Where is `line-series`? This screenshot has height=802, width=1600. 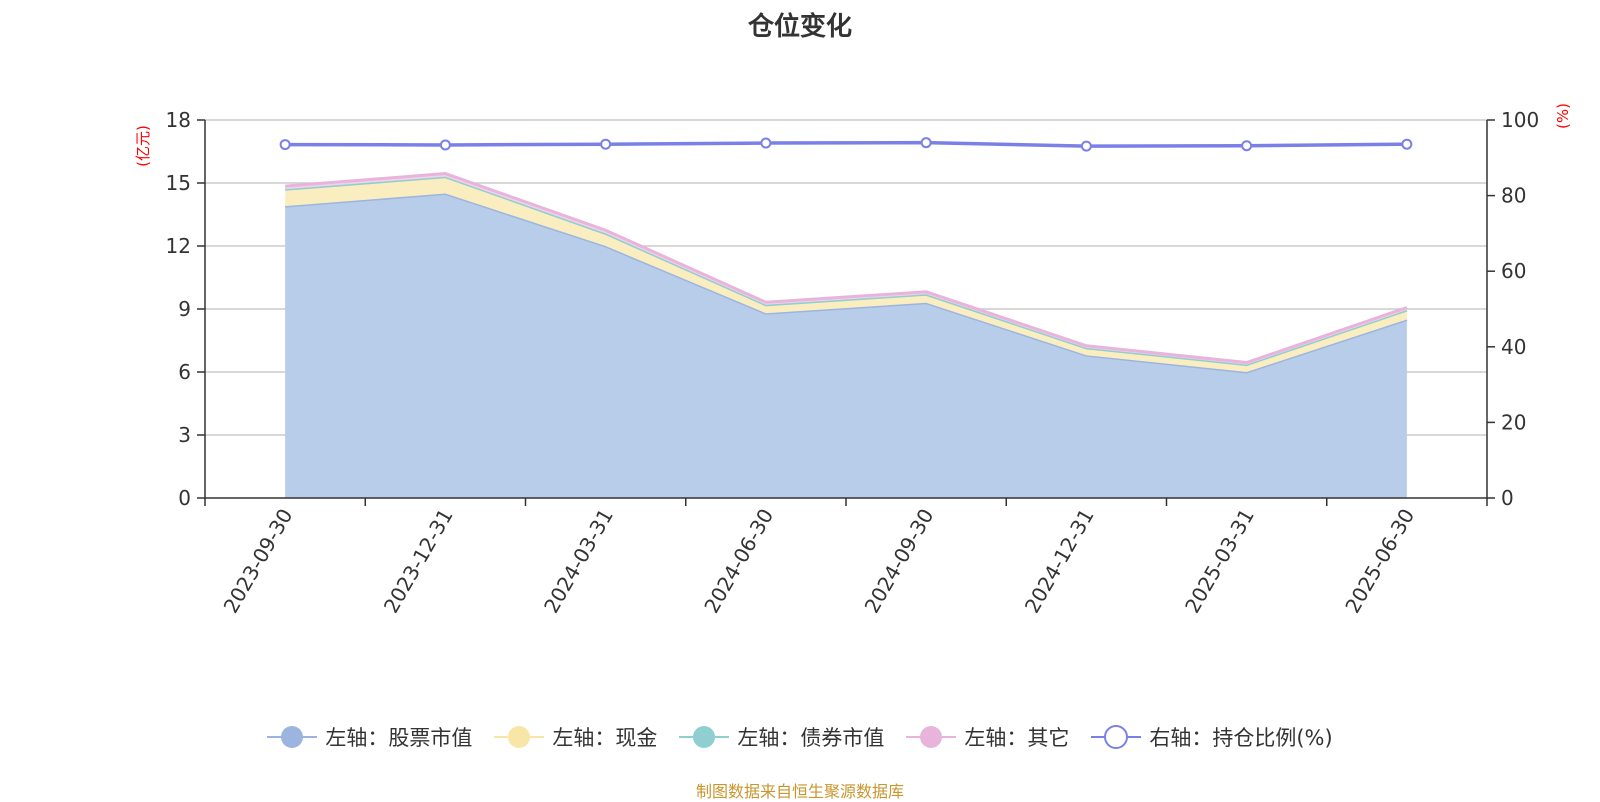 line-series is located at coordinates (846, 144).